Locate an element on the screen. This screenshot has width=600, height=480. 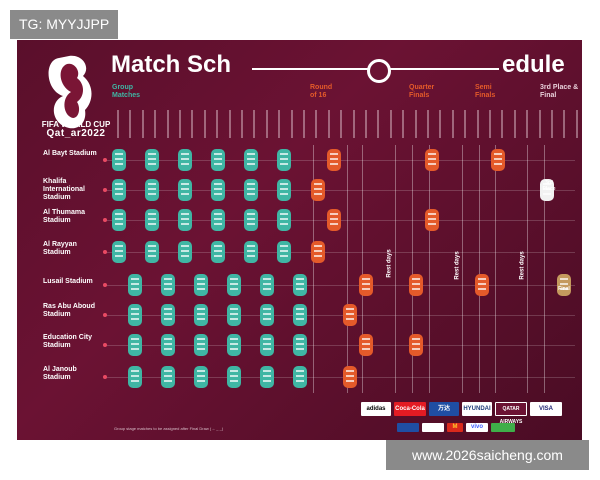
logo-subtitle: Qat_ar2022 is located at coordinates (76, 133).